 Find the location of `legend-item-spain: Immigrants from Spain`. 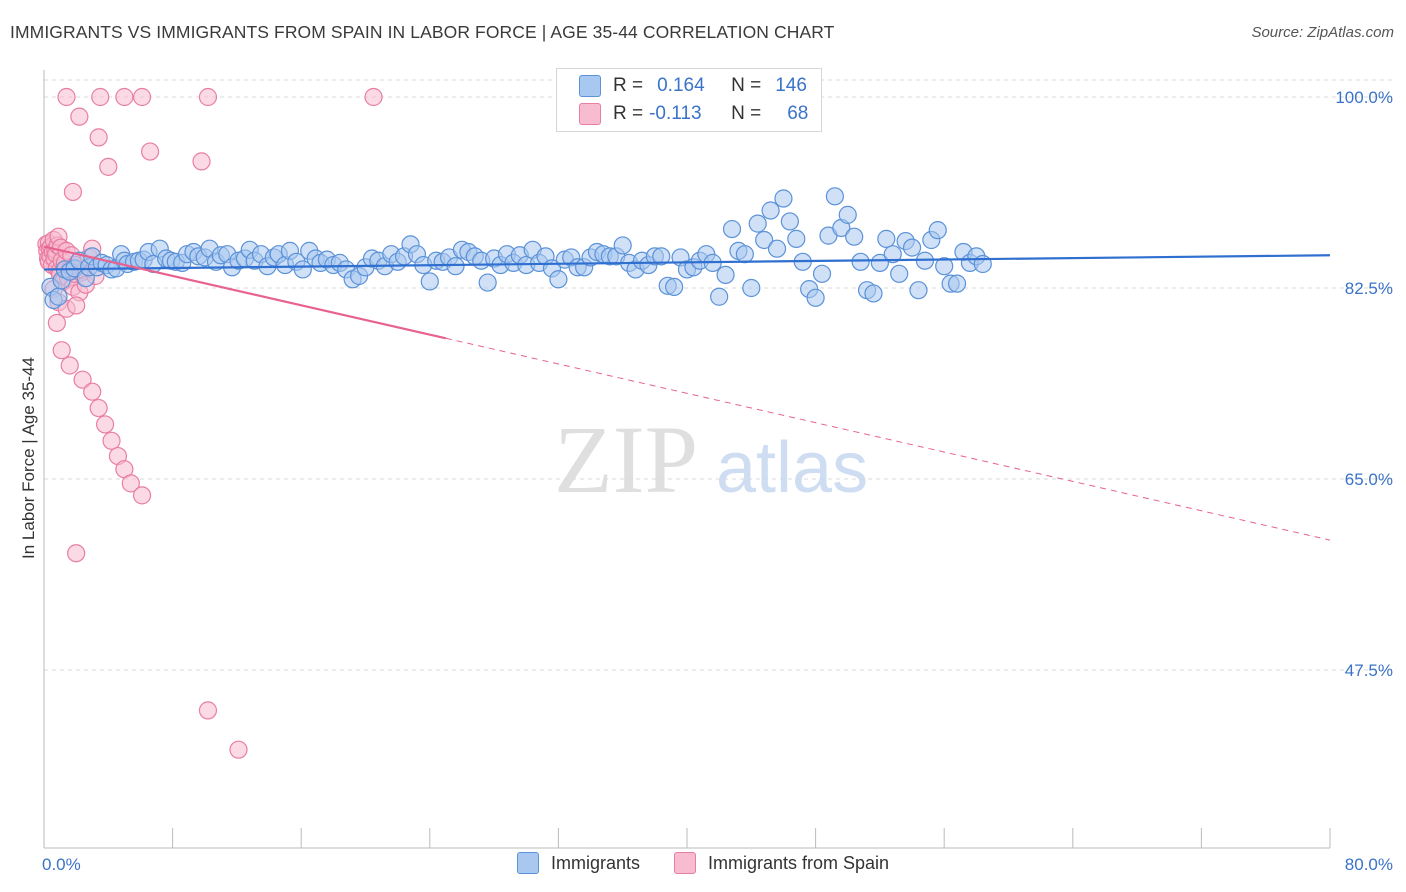

legend-item-spain: Immigrants from Spain is located at coordinates (781, 863).